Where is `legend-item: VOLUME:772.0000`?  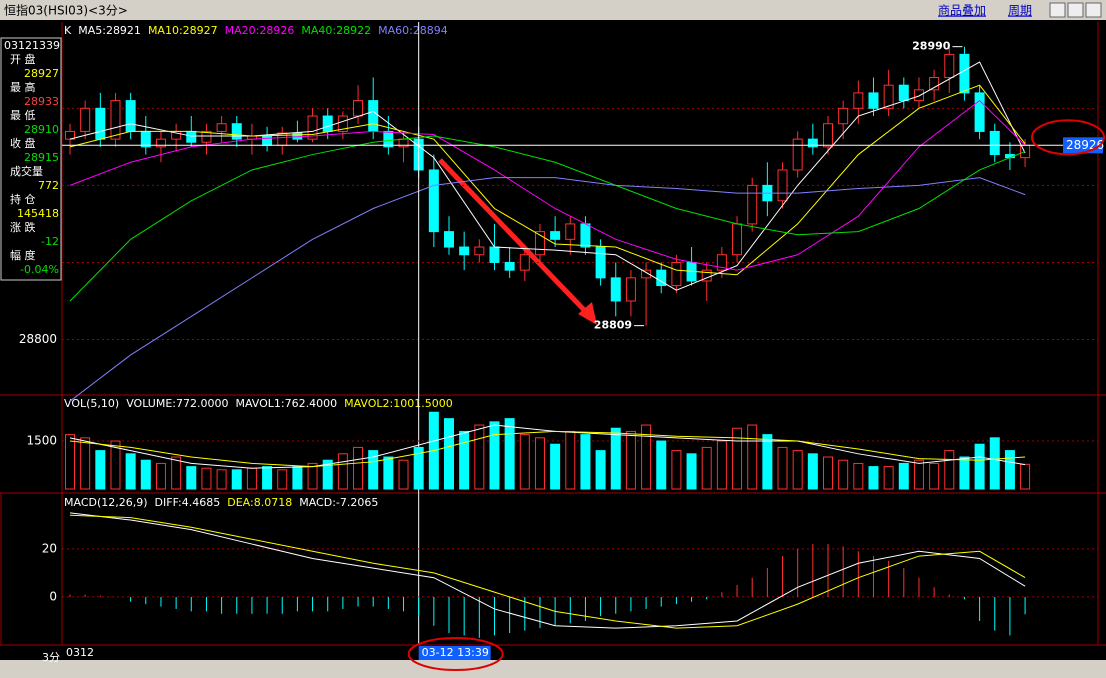
legend-item: VOLUME:772.0000 is located at coordinates (177, 403).